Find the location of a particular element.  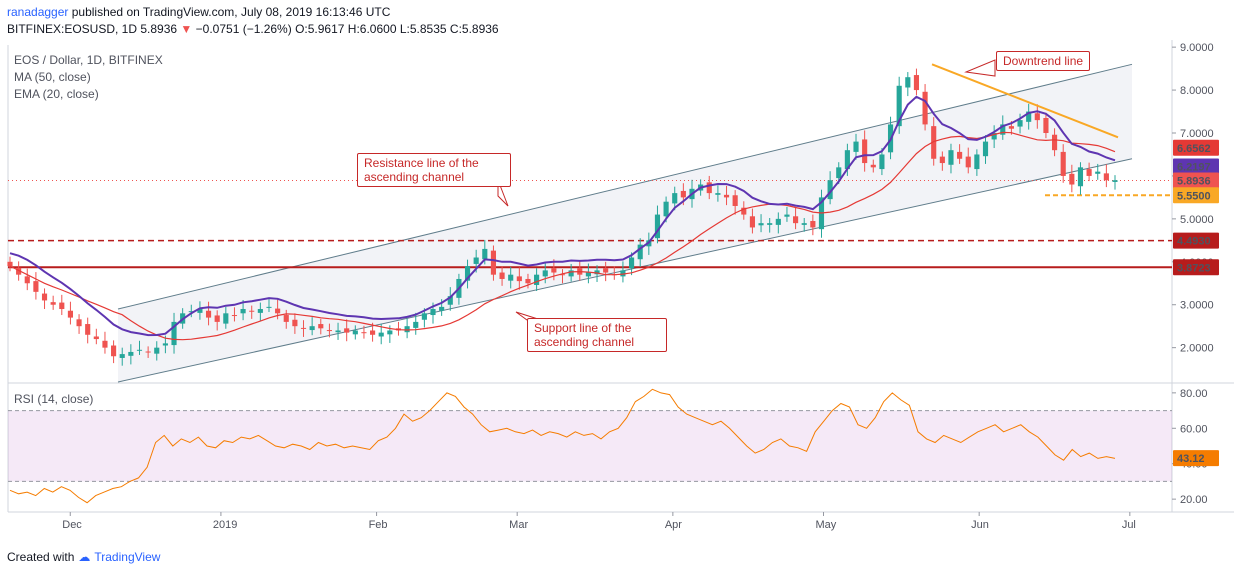

legend-rsi: RSI (14, close) is located at coordinates (54, 399).